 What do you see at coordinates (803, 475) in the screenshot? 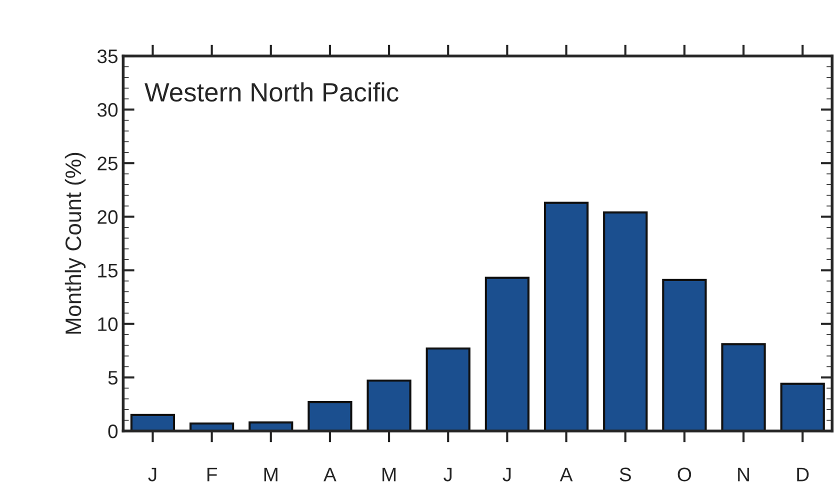
I see `x-tick-label: D` at bounding box center [803, 475].